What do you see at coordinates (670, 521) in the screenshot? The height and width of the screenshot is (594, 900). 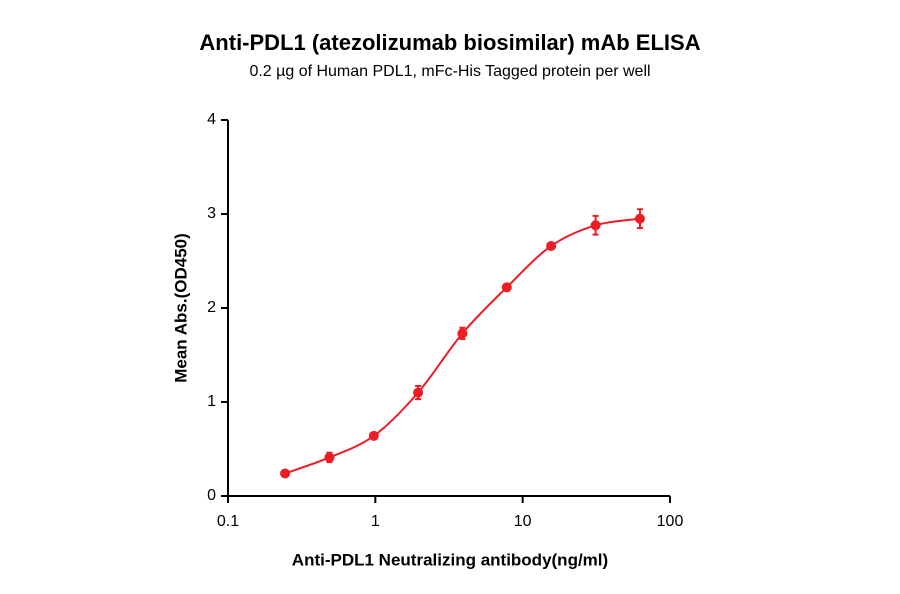 I see `x-tick-label: 100` at bounding box center [670, 521].